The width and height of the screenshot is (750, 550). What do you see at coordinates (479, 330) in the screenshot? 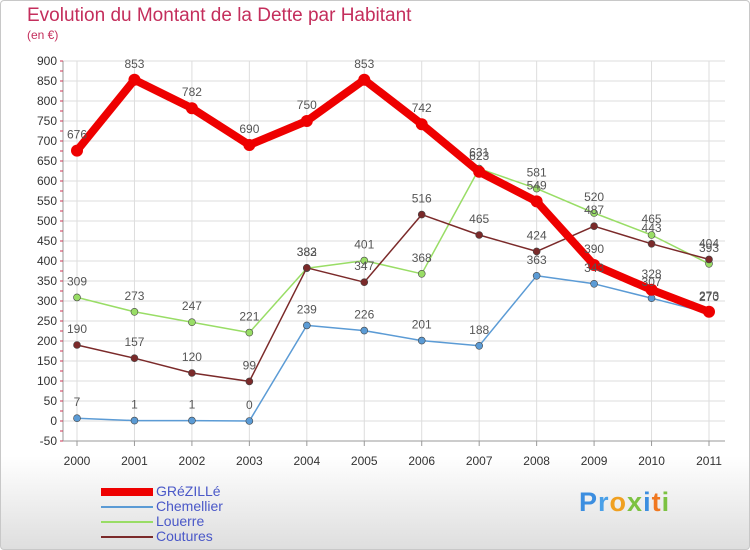
I see `data-label: 188` at bounding box center [479, 330].